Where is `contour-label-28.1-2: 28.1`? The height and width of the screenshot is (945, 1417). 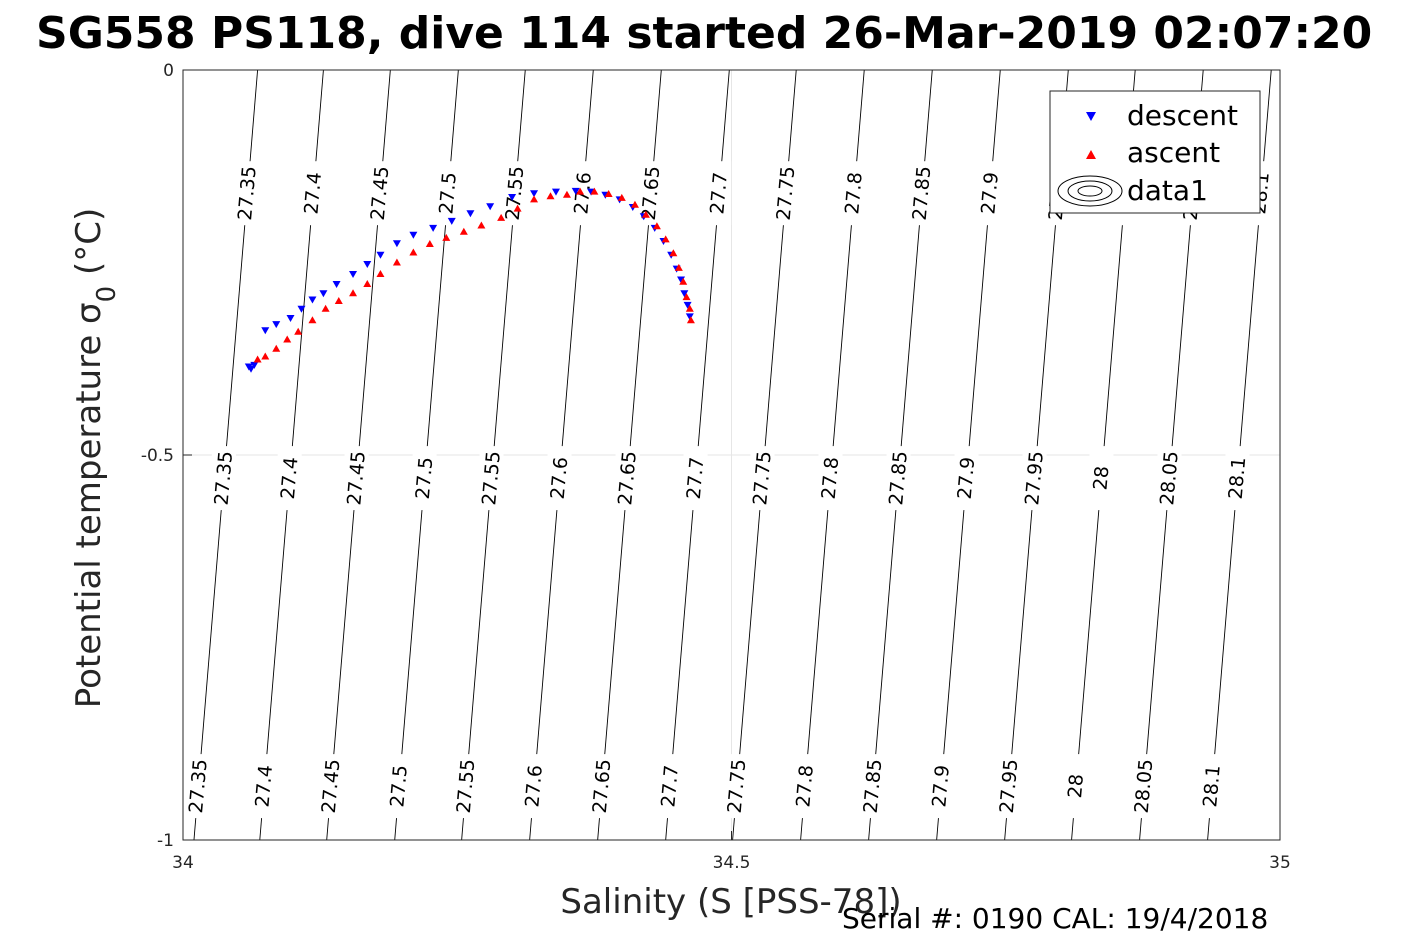
contour-label-28.1-2: 28.1 is located at coordinates (1212, 786).